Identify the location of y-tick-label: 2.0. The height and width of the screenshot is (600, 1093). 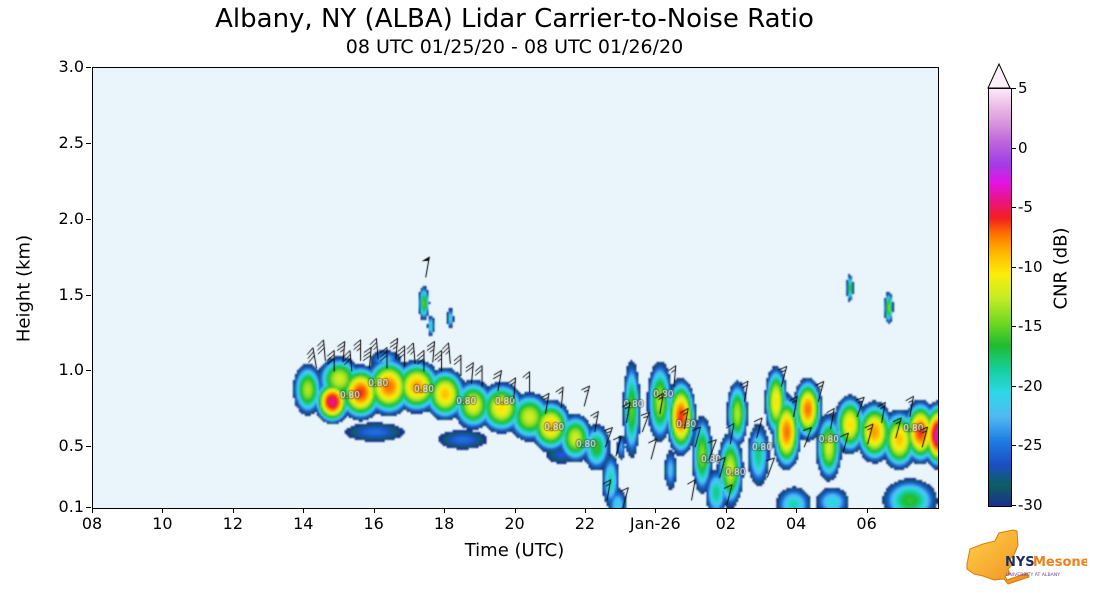
(71, 218).